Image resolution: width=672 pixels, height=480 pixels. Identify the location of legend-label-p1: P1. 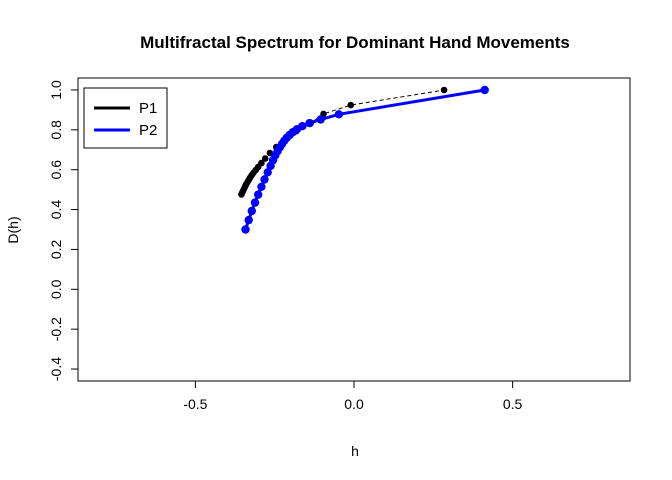
(148, 108).